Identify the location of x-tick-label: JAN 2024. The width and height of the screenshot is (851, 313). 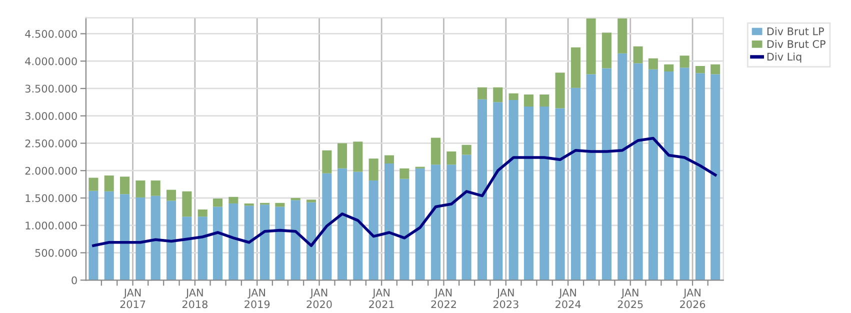
(568, 298).